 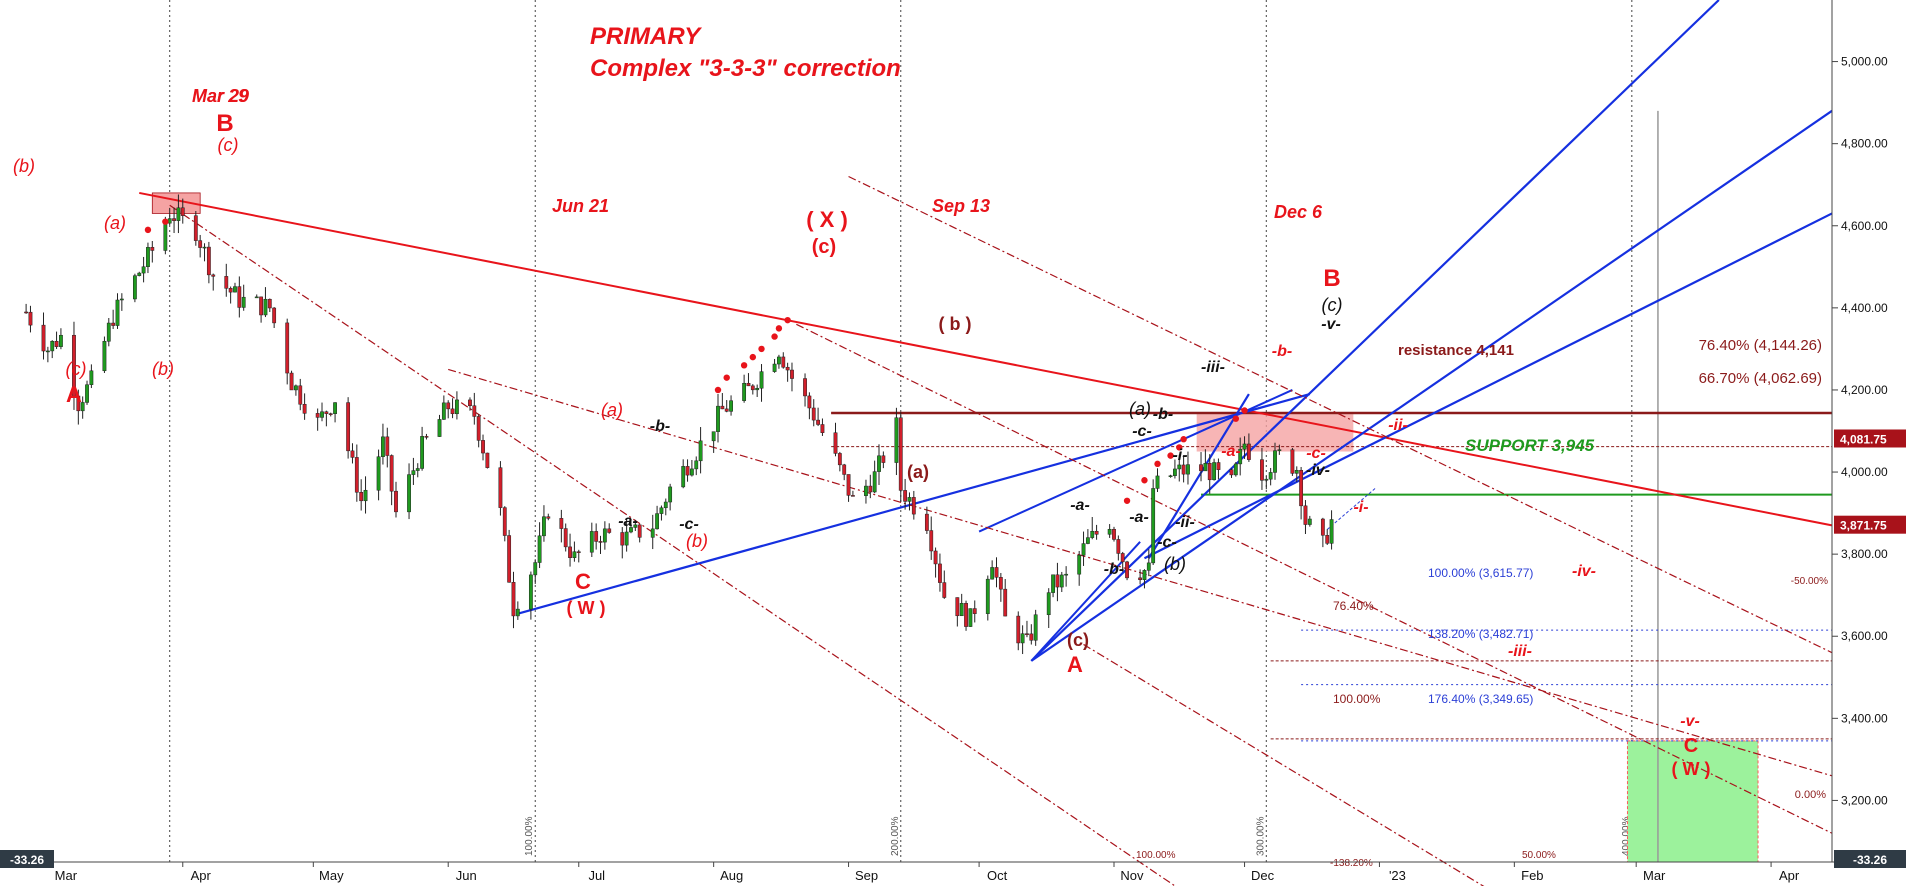 What do you see at coordinates (955, 324) in the screenshot?
I see `wave-label: ( b )` at bounding box center [955, 324].